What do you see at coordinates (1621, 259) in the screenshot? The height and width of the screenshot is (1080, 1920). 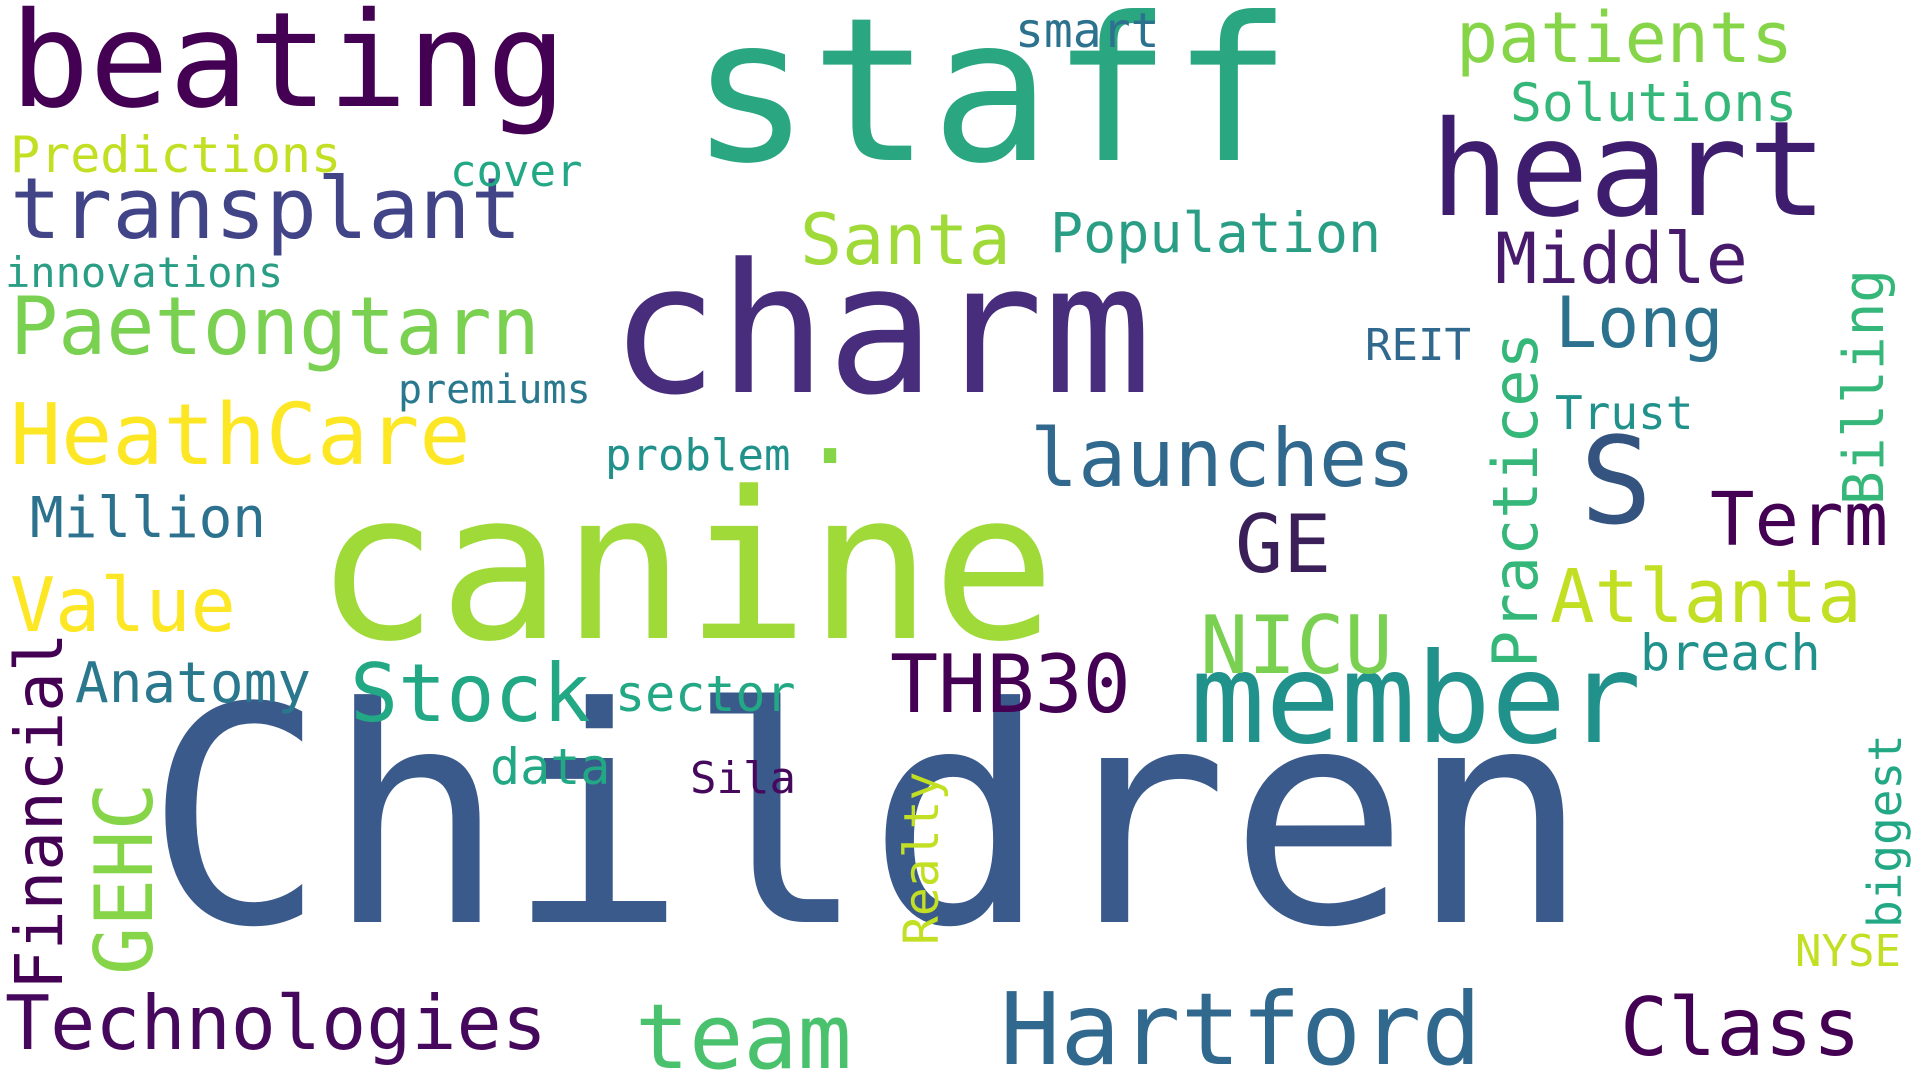 I see `word-middle: Middle` at bounding box center [1621, 259].